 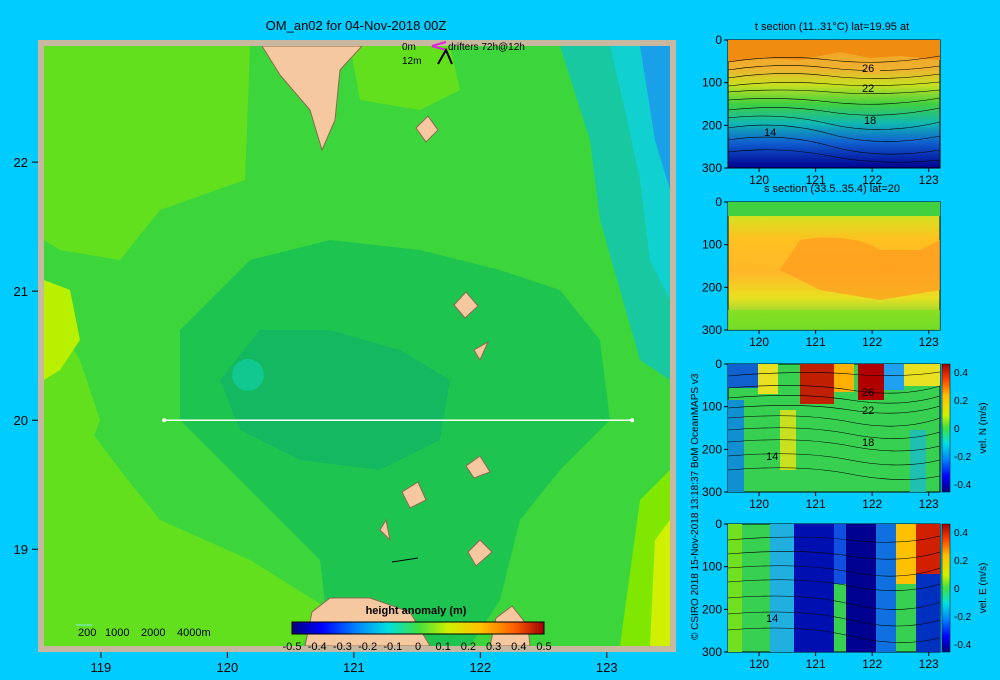 What do you see at coordinates (228, 667) in the screenshot?
I see `lon-tick-label: 120` at bounding box center [228, 667].